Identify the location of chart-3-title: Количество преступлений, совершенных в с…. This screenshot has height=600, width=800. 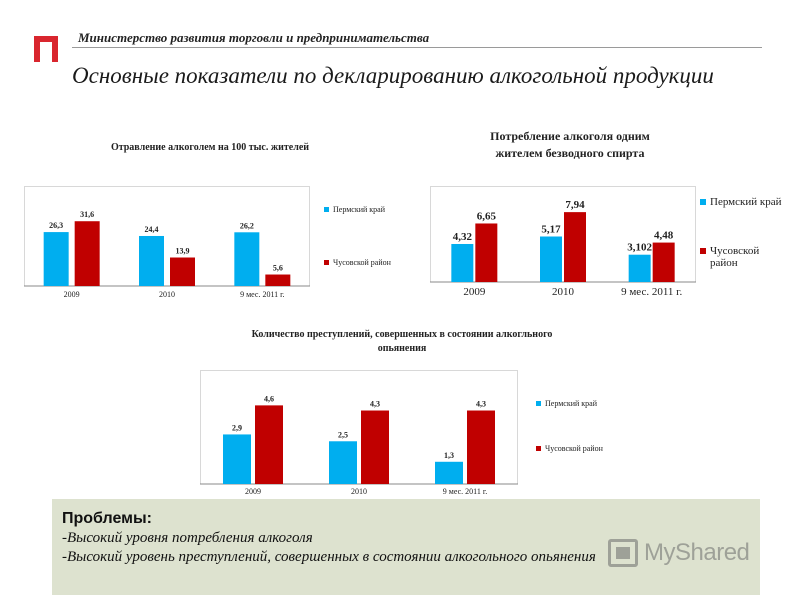
(402, 341).